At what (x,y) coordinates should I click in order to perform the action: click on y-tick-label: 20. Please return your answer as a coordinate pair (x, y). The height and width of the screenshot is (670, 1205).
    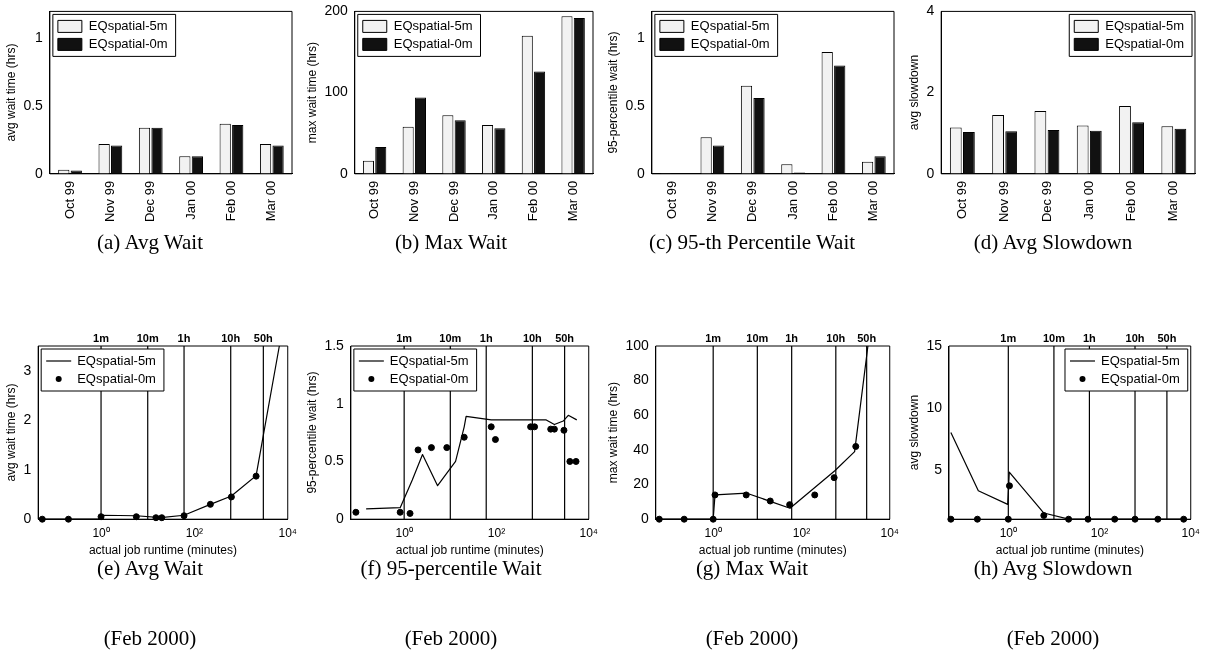
    Looking at the image, I should click on (641, 483).